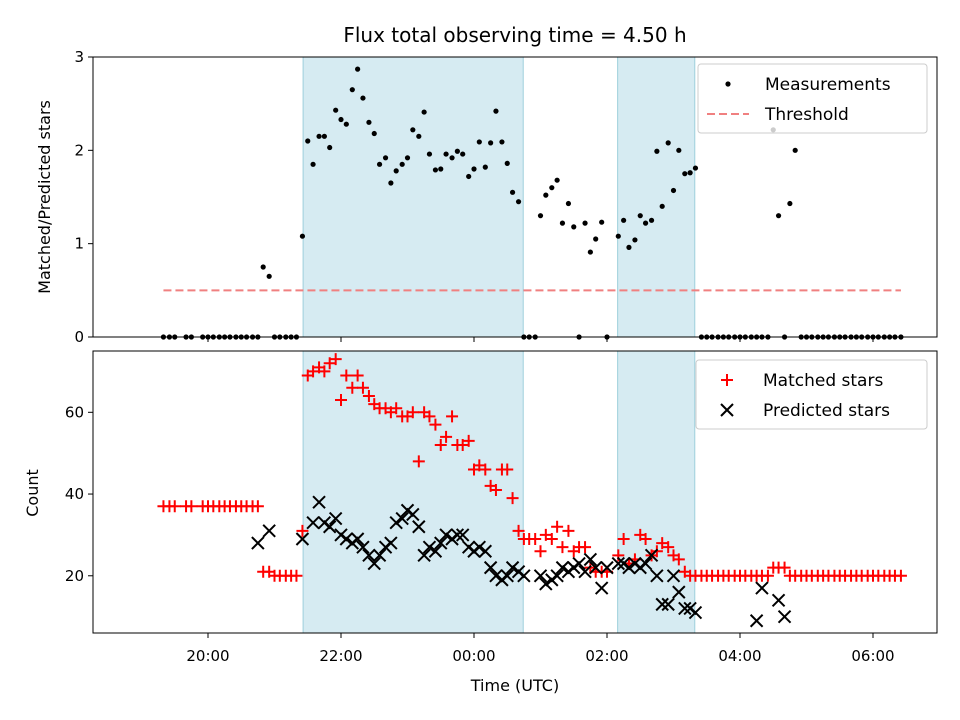 This screenshot has width=960, height=720. What do you see at coordinates (79, 57) in the screenshot?
I see `ratio-y-tick-label: 3` at bounding box center [79, 57].